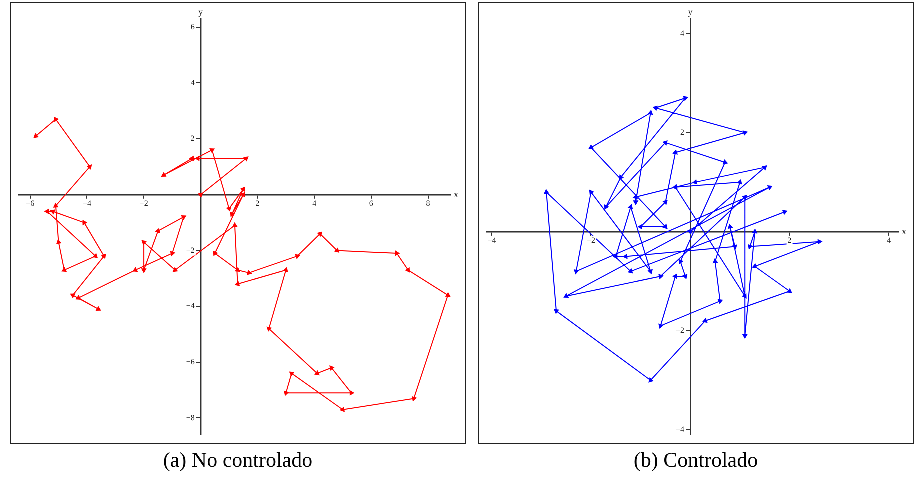 This screenshot has width=914, height=491. I want to click on text: (a) No controlado, so click(238, 460).